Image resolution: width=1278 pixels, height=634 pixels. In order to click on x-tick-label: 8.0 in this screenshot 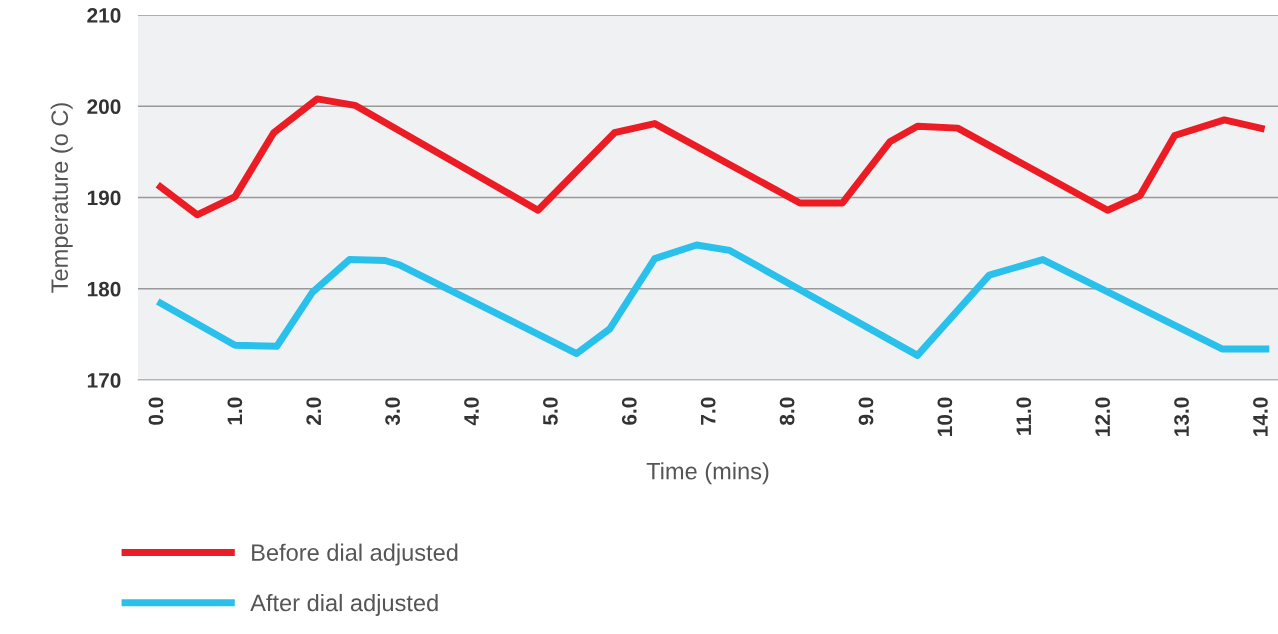, I will do `click(787, 411)`.